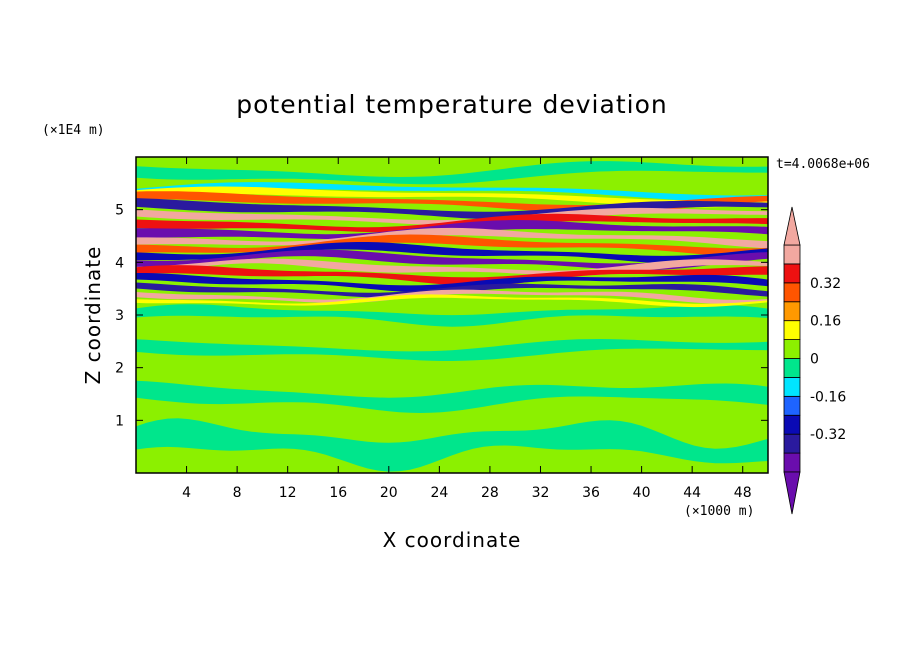 The height and width of the screenshot is (654, 904). I want to click on colorbar-label: 0, so click(814, 360).